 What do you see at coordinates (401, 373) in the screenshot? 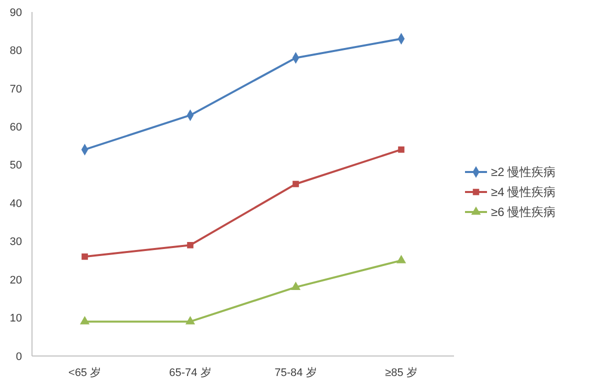
I see `x-tick-label: ≥85 岁` at bounding box center [401, 373].